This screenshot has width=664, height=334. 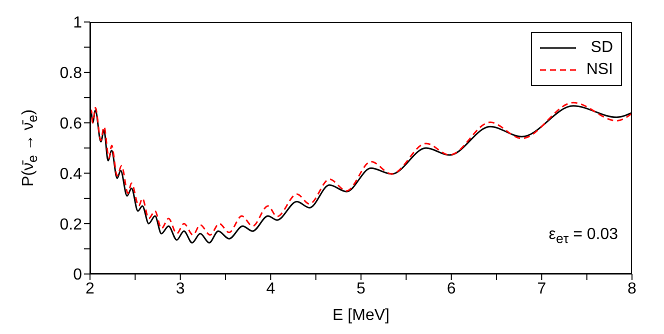 I want to click on legend-label: NSI, so click(x=599, y=70).